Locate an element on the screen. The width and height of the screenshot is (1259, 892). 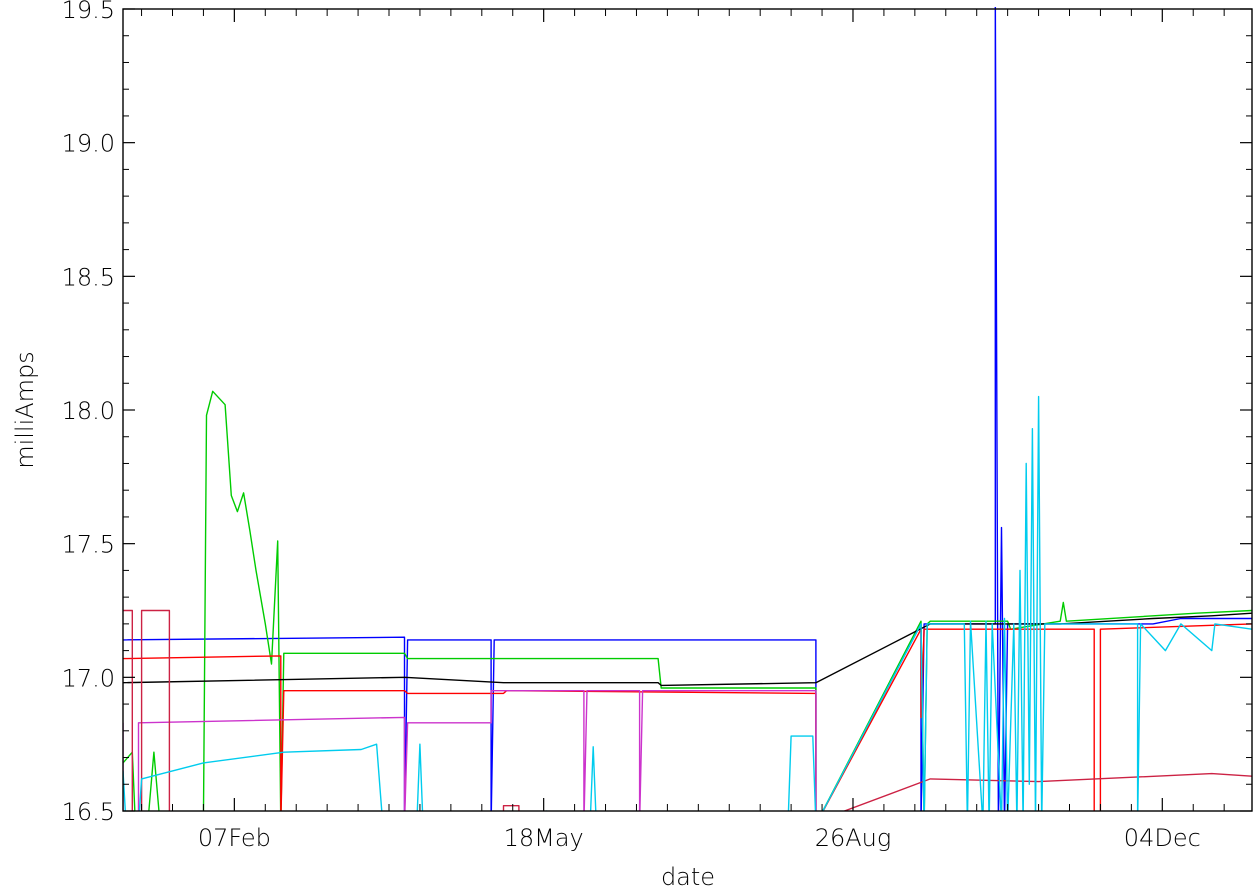
y-tick-label: 17.5 is located at coordinates (88, 545).